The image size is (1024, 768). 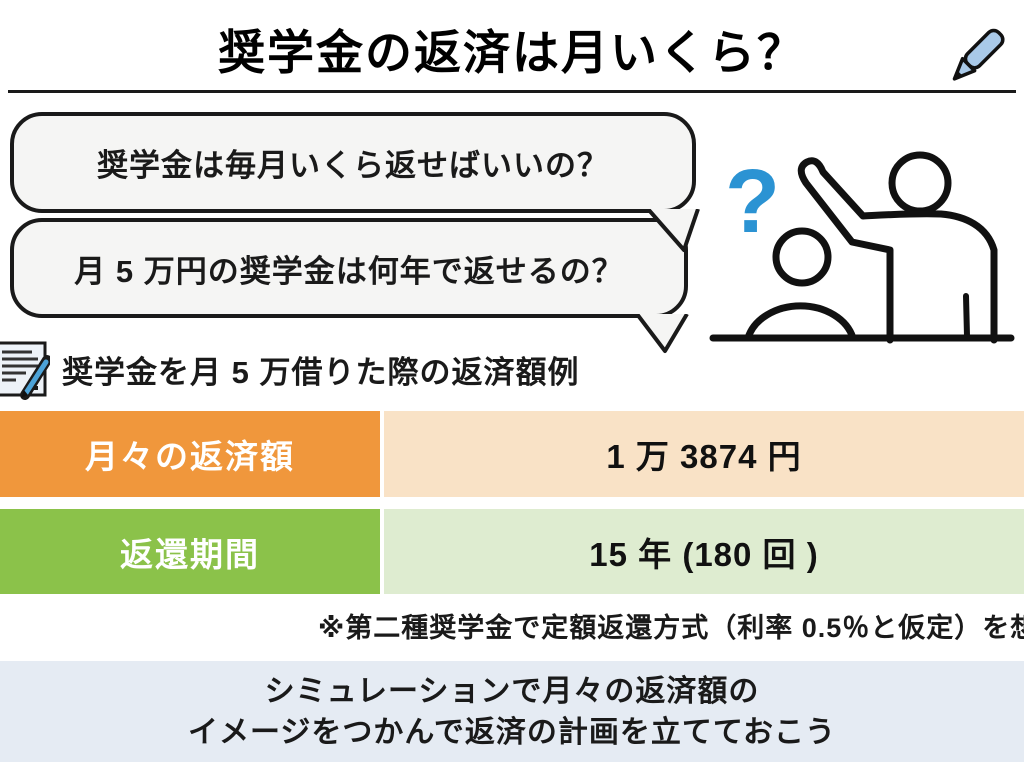 I want to click on question-people-illustration: ?, so click(x=862, y=247).